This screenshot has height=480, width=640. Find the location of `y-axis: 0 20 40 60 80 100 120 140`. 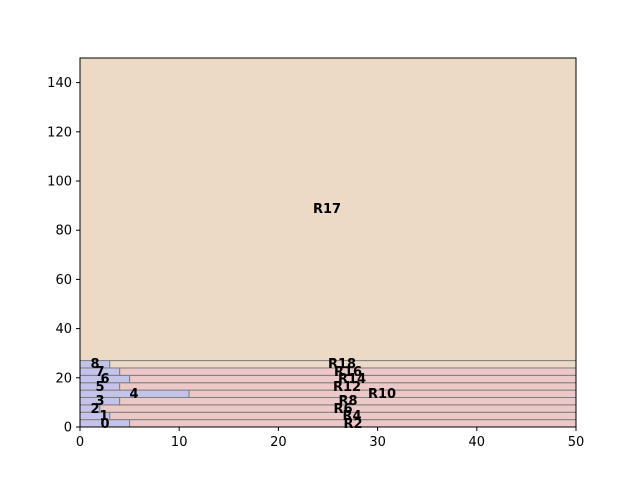

y-axis: 0 20 40 60 80 100 120 140 is located at coordinates (63, 256).